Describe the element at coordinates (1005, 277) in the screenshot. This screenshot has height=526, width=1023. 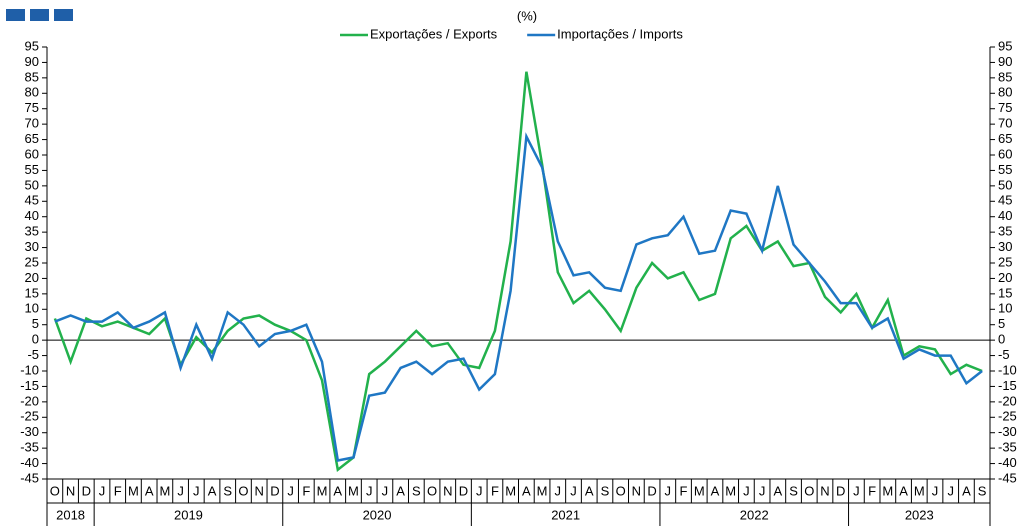
I see `y-tick-label-right: 20` at that location.